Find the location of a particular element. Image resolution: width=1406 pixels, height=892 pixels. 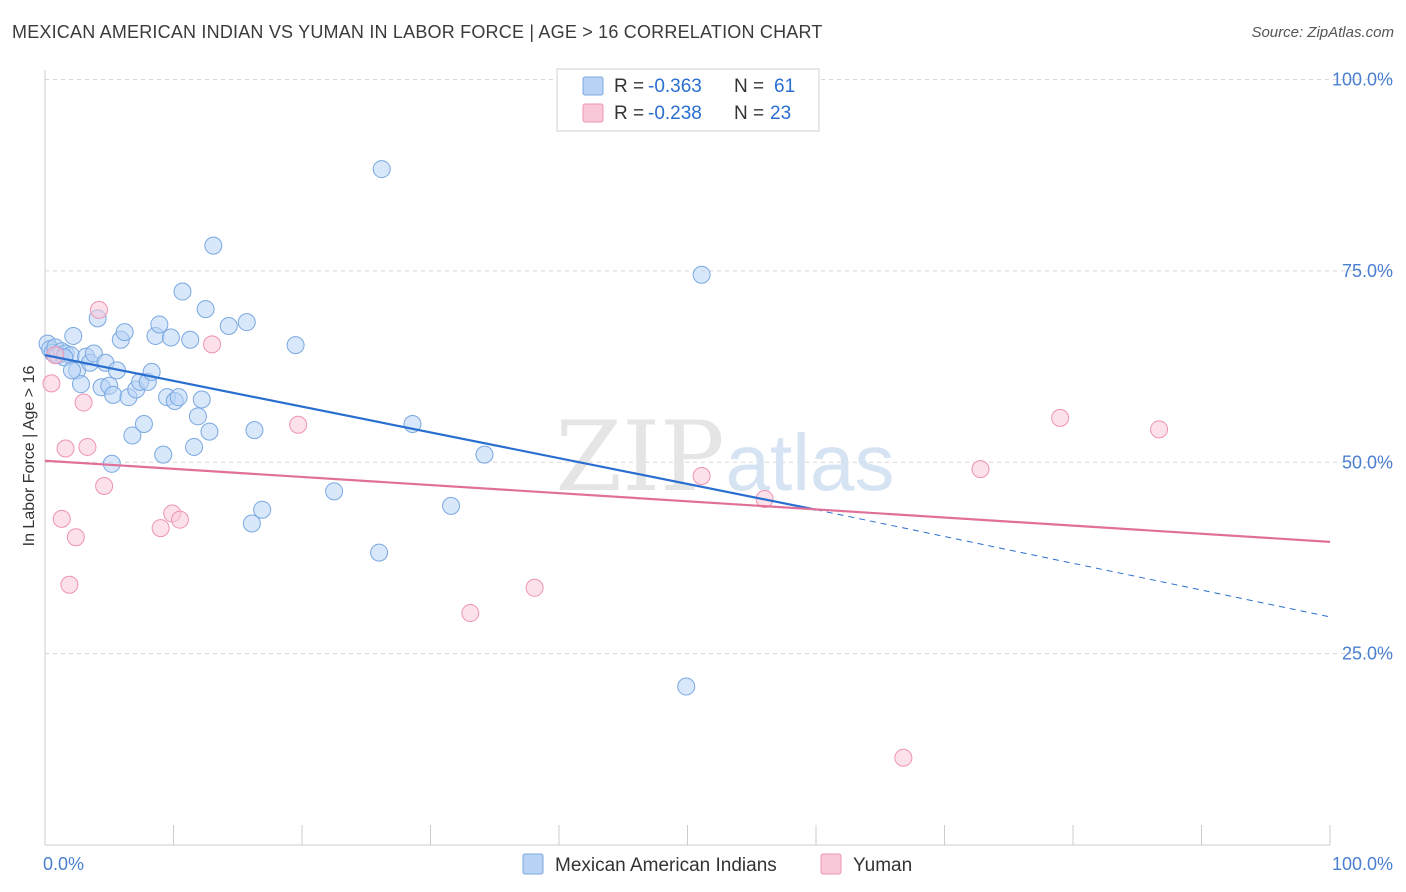

series-legend-swatch-pink is located at coordinates (831, 864).